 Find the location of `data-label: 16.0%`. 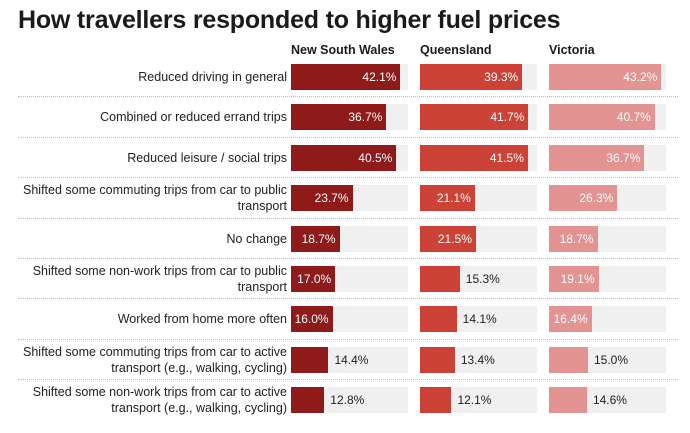

data-label: 16.0% is located at coordinates (311, 319).